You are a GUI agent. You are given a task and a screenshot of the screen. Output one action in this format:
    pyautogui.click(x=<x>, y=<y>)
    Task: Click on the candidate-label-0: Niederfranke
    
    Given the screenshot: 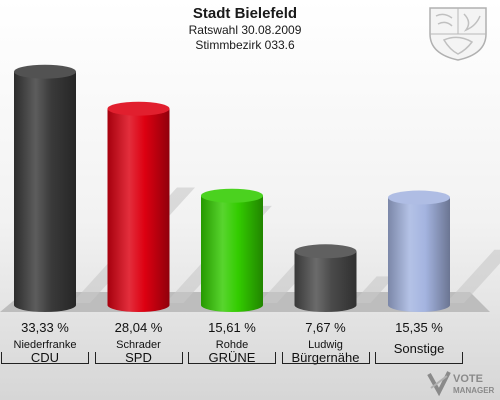 What is the action you would take?
    pyautogui.click(x=45, y=345)
    